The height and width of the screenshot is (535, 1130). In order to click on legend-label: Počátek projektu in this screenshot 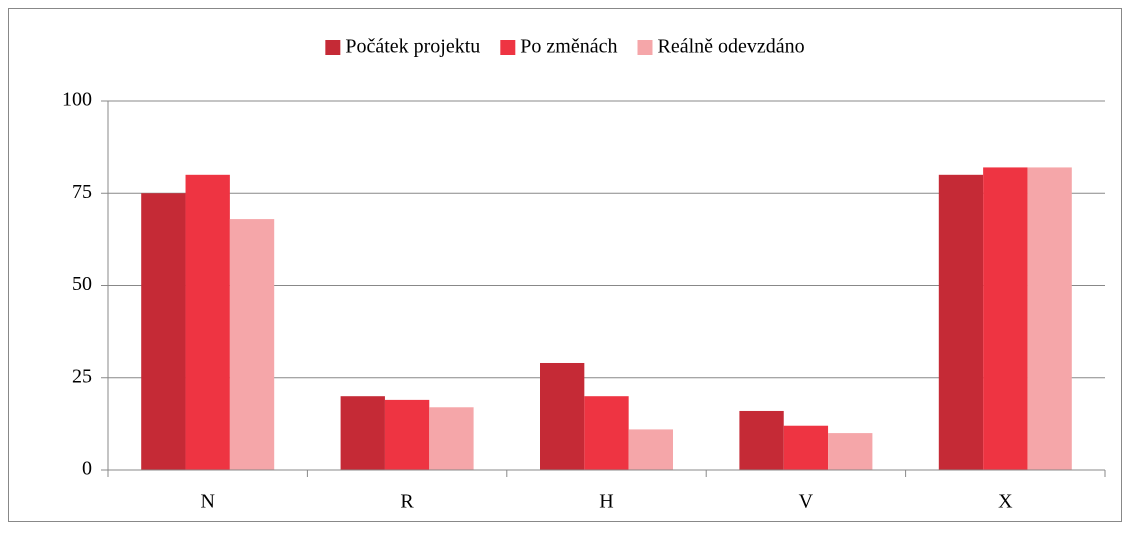, I will do `click(412, 47)`.